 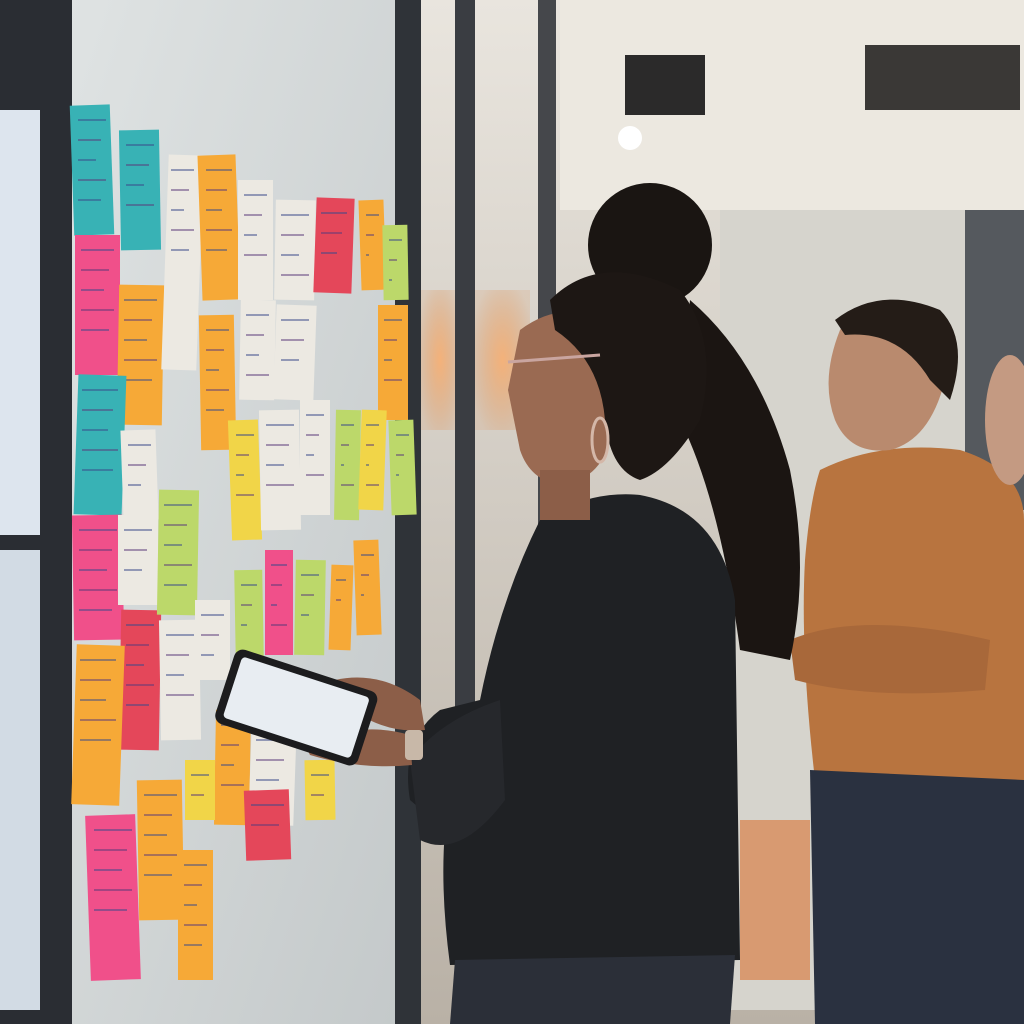 I want to click on earring, so click(x=600, y=440).